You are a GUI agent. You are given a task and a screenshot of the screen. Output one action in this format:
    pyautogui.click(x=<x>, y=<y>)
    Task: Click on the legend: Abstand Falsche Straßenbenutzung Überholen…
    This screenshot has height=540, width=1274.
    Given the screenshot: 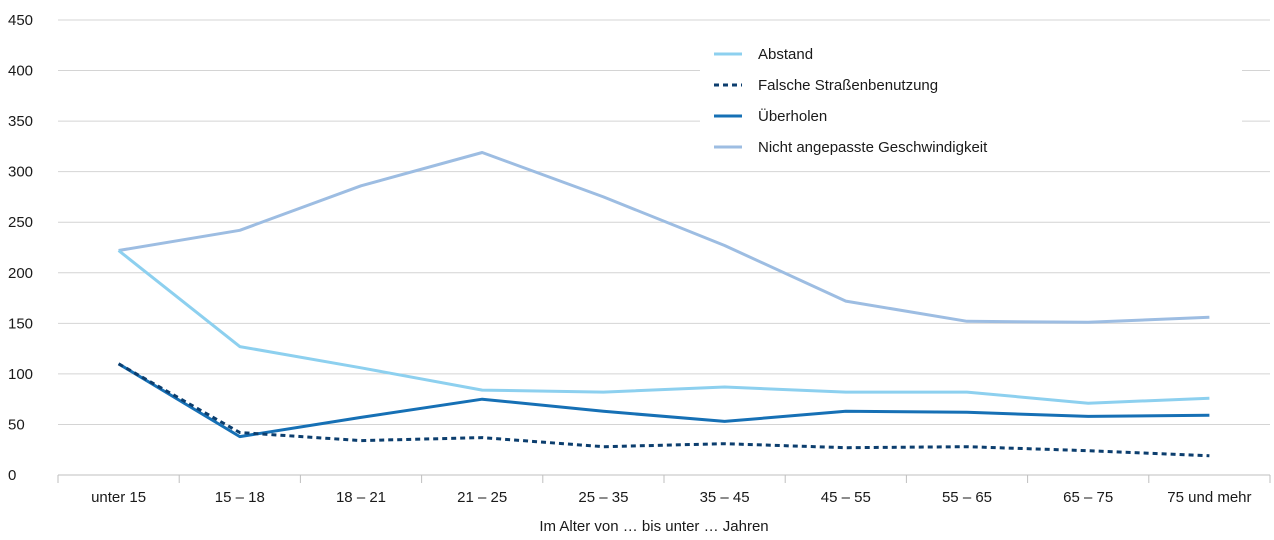 What is the action you would take?
    pyautogui.click(x=971, y=100)
    